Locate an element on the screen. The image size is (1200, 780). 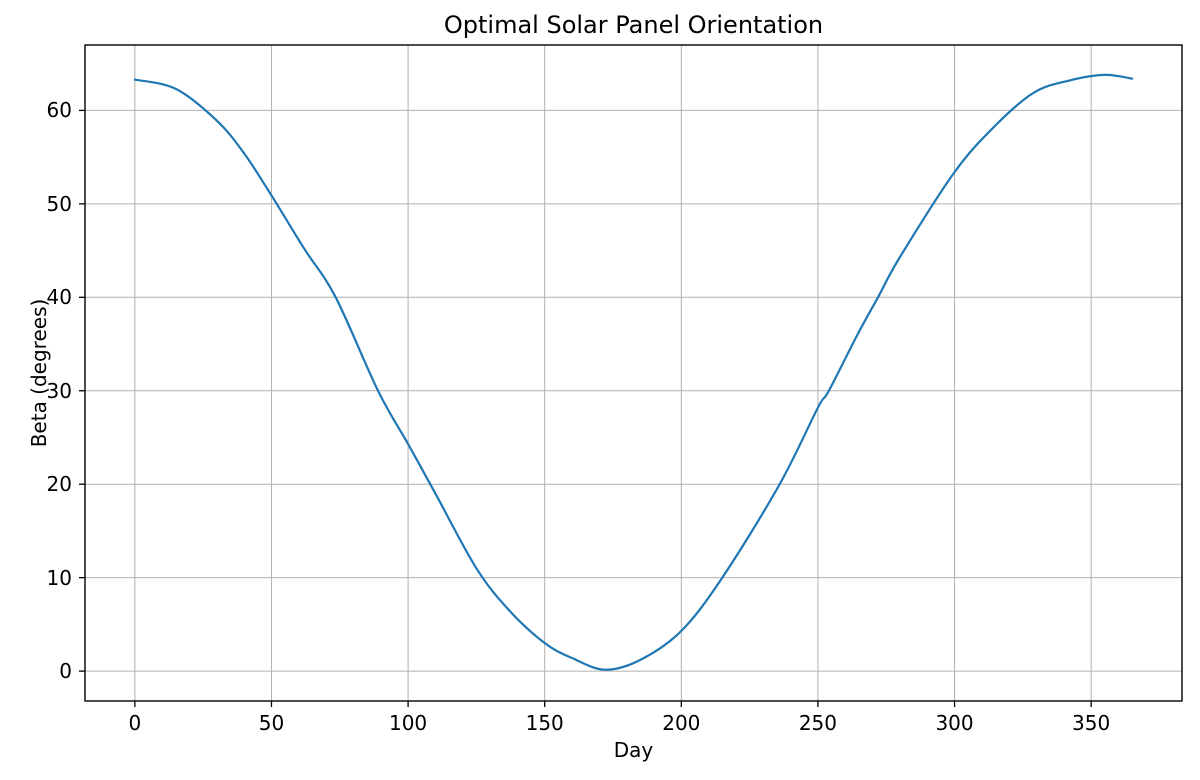
x-tick-label: 100 is located at coordinates (408, 723).